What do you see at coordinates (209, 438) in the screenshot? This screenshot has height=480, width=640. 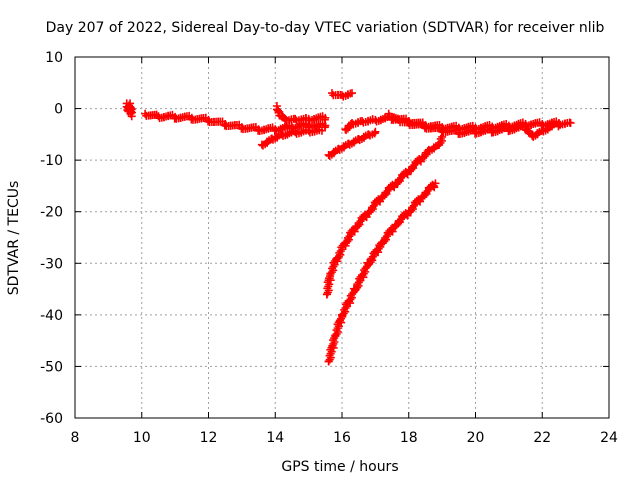 I see `x-tick-label: 12` at bounding box center [209, 438].